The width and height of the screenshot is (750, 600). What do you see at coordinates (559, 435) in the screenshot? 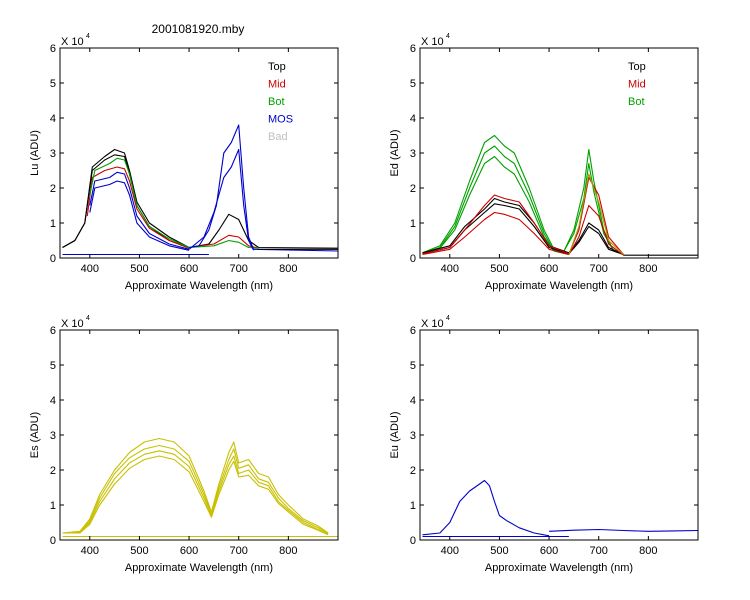
I see `eu-axes-frame` at bounding box center [559, 435].